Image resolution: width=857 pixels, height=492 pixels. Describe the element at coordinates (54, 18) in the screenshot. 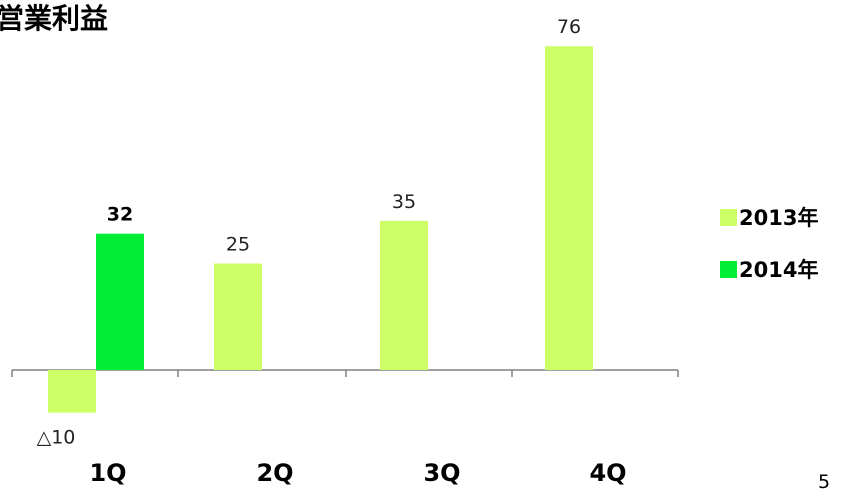

I see `chart-title: 営業利益` at that location.